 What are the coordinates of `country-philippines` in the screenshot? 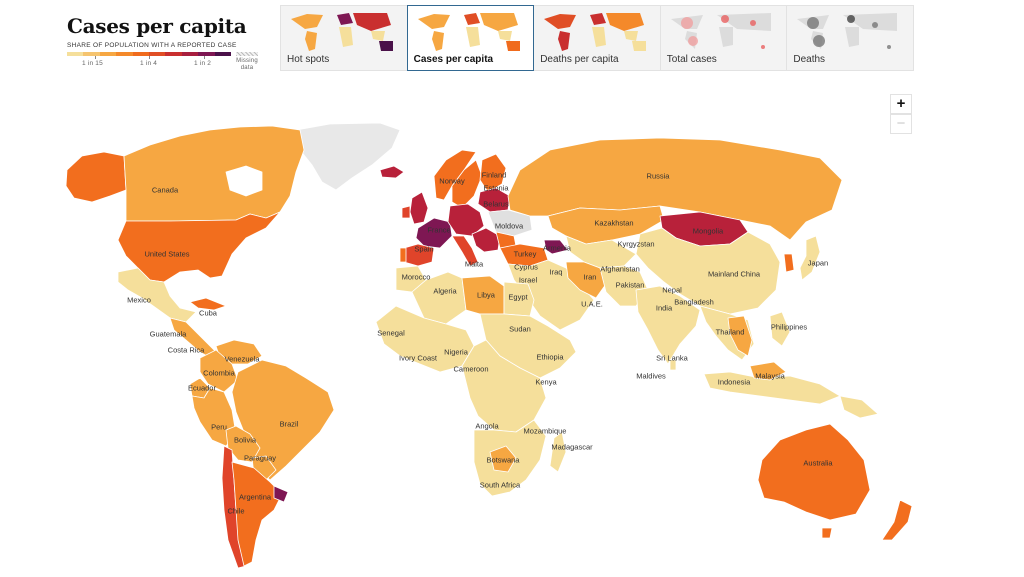 It's located at (780, 329).